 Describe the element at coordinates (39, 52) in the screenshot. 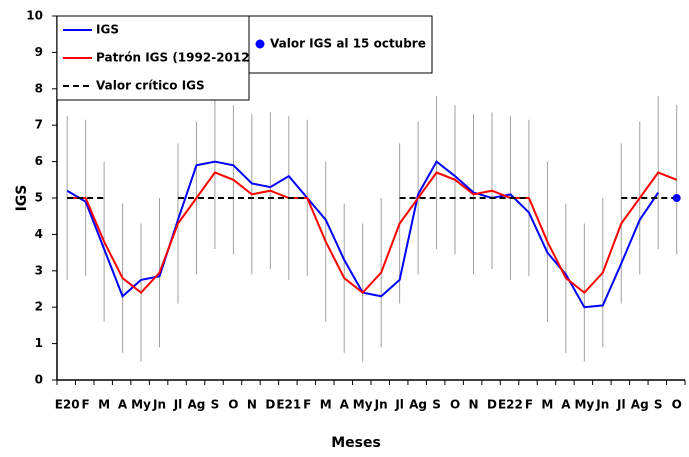

I see `y-tick-label: 9` at that location.